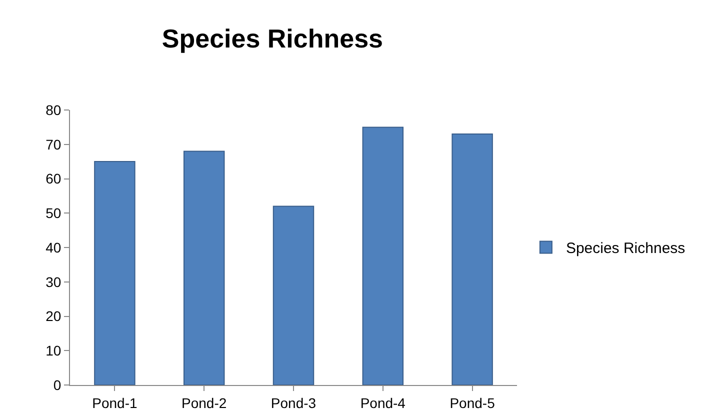  What do you see at coordinates (54, 316) in the screenshot?
I see `y-tick-label: 20` at bounding box center [54, 316].